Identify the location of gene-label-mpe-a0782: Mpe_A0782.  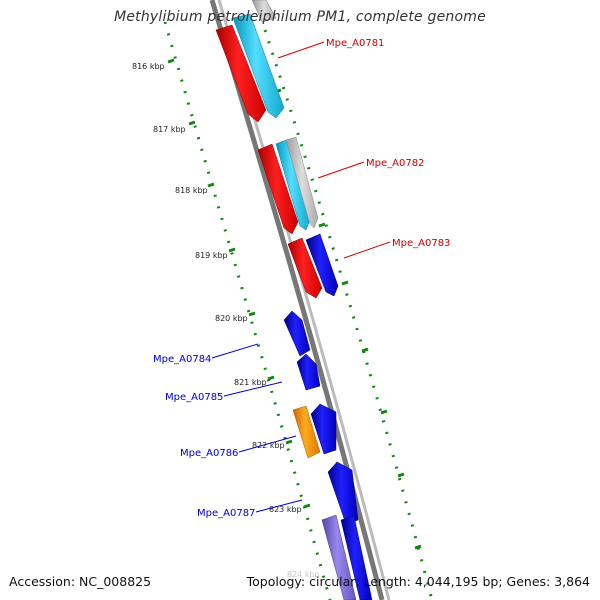
(395, 163).